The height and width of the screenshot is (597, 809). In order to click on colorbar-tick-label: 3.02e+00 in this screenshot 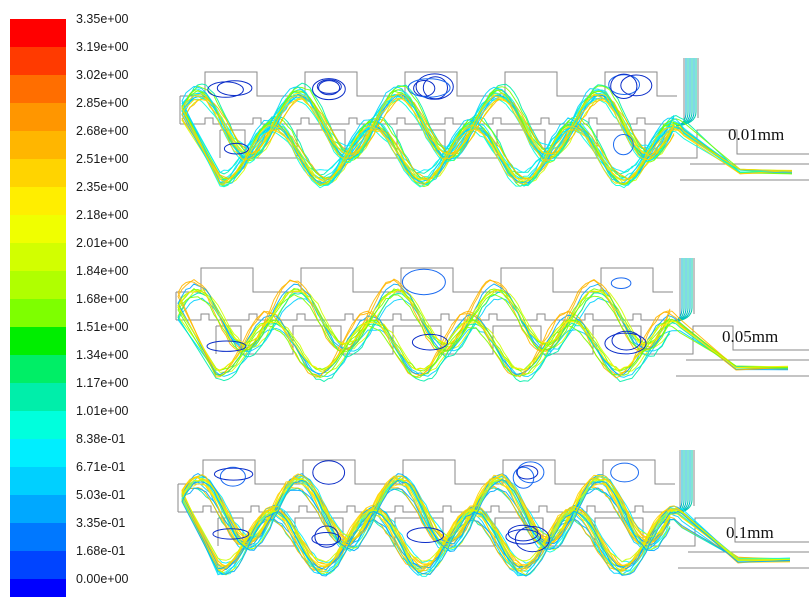, I will do `click(102, 75)`.